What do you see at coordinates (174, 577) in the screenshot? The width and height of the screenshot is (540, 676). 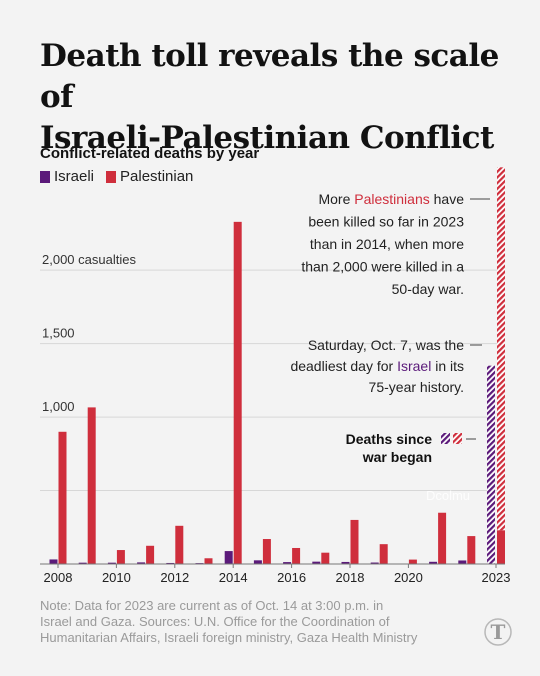 I see `x-tick-label: 2012` at bounding box center [174, 577].